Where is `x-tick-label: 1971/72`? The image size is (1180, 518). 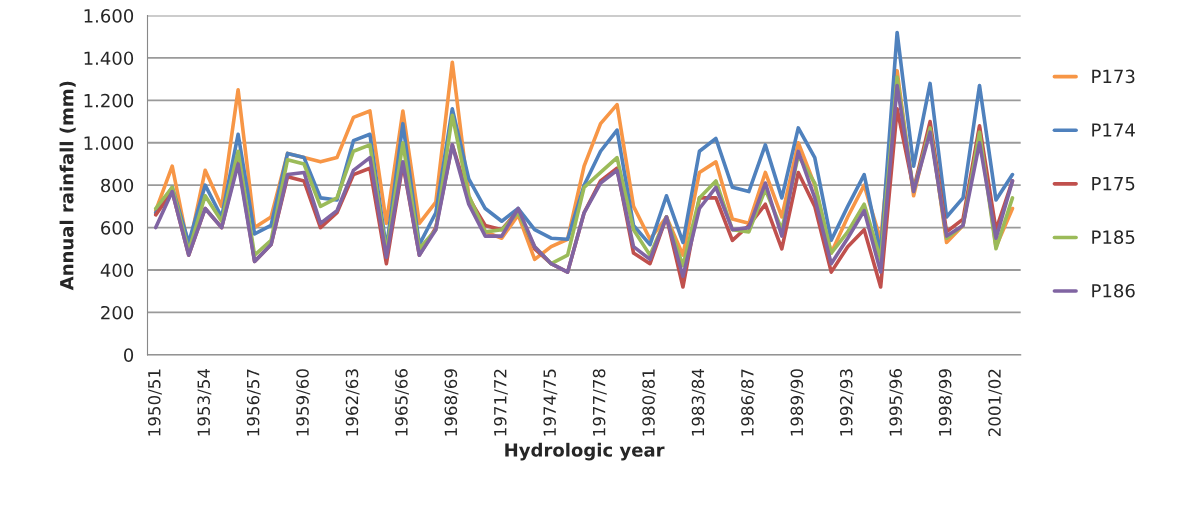
x-tick-label: 1971/72 is located at coordinates (500, 402).